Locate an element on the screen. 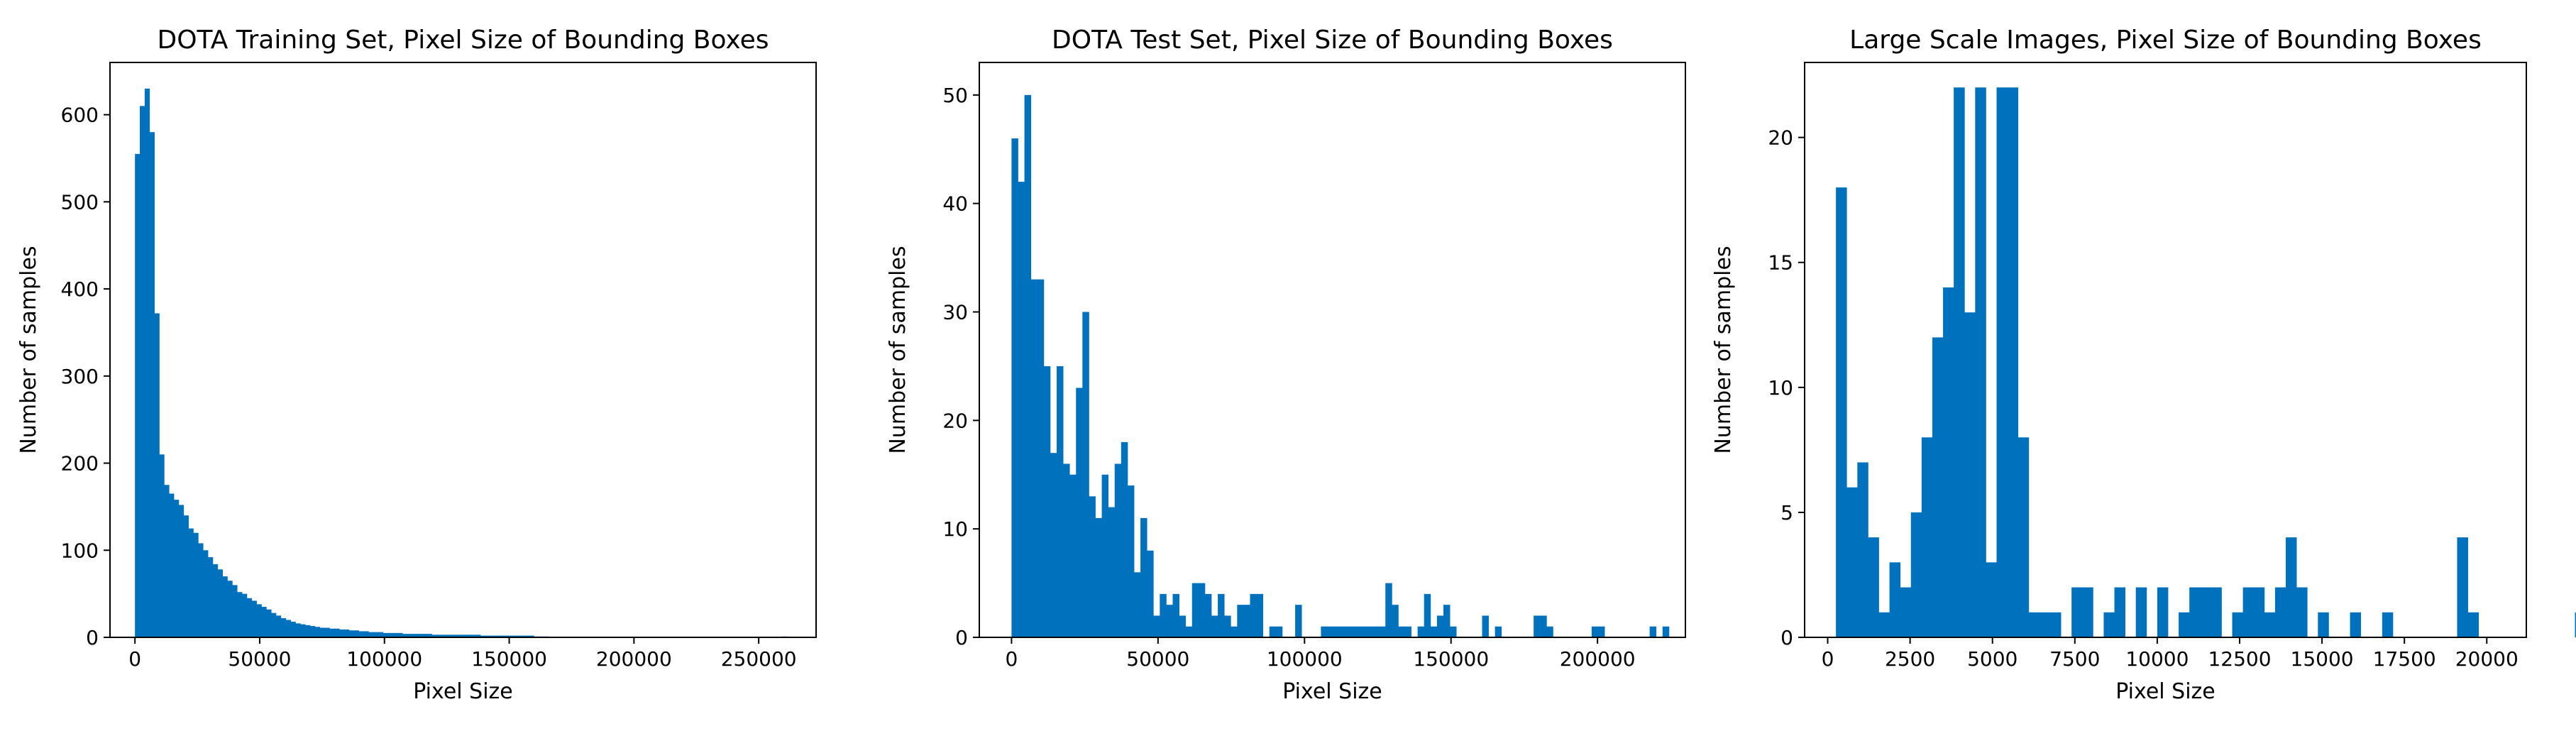 The height and width of the screenshot is (736, 2576). y-tick-label: 40 is located at coordinates (955, 204).